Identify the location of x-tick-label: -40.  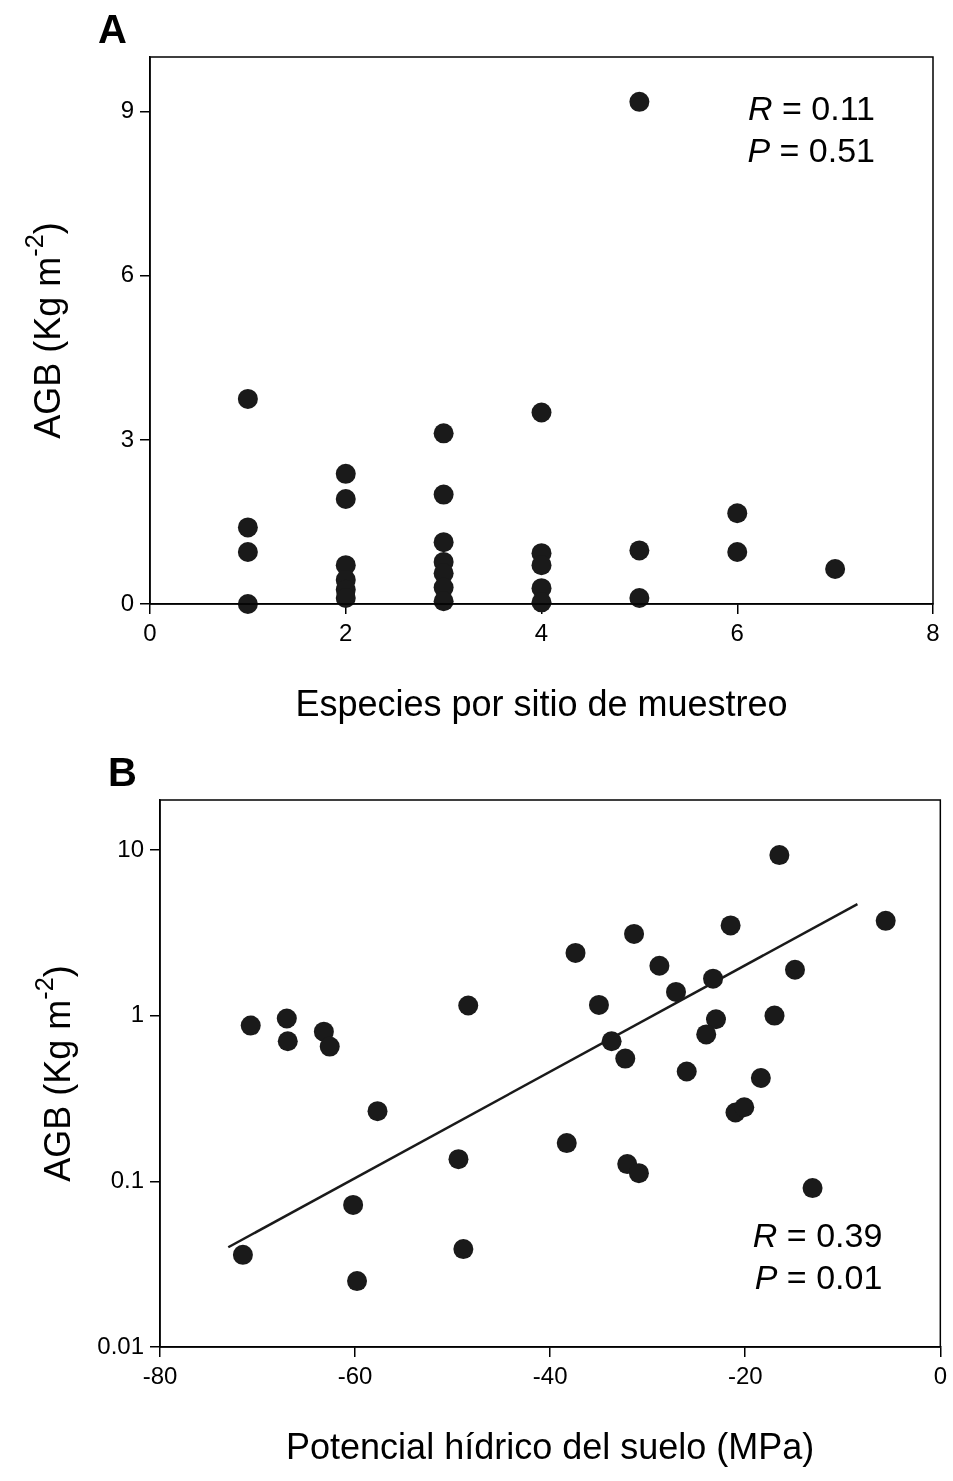
(550, 1376).